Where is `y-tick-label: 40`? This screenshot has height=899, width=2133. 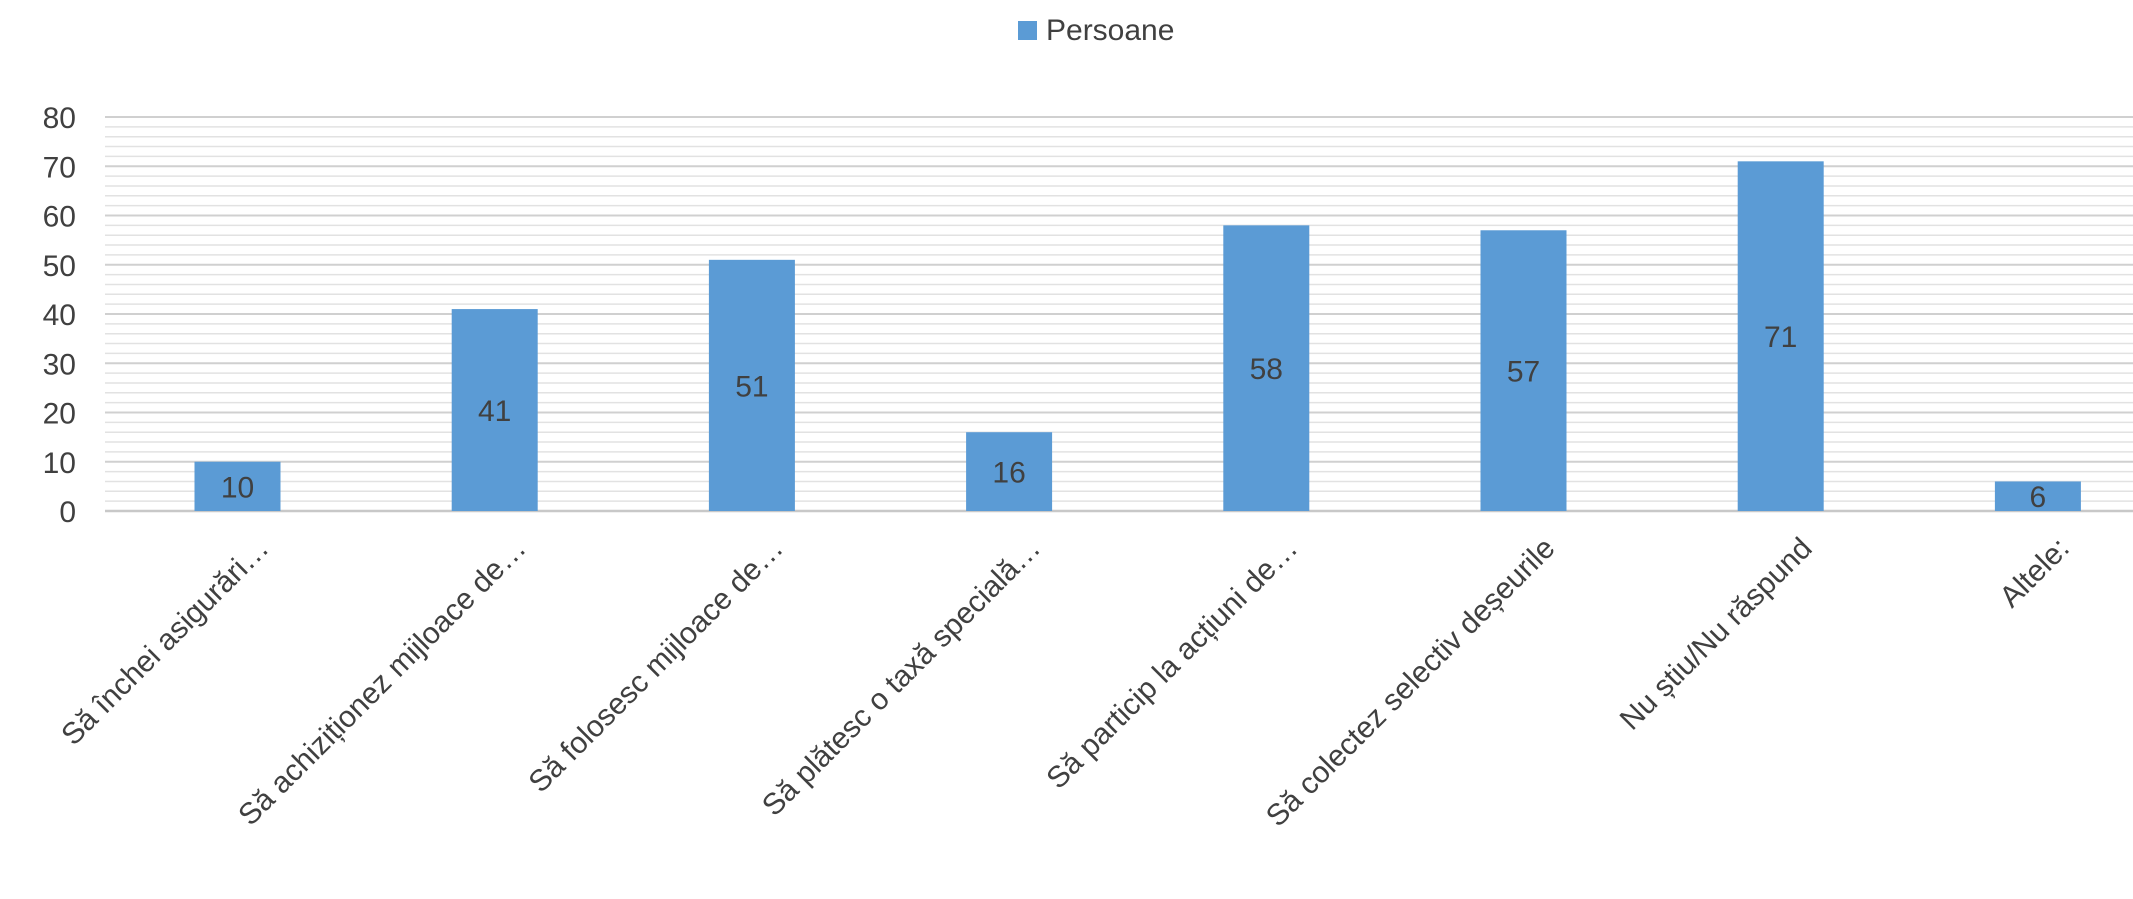
y-tick-label: 40 is located at coordinates (59, 315).